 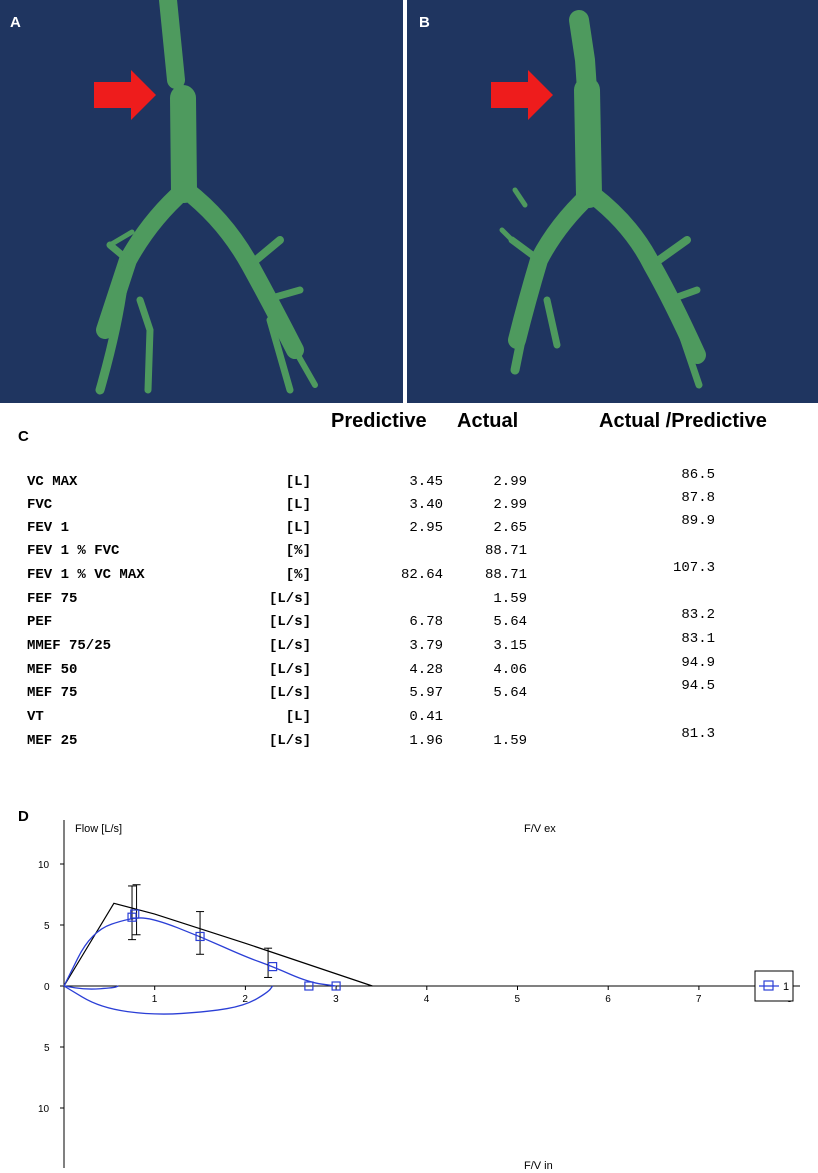 I want to click on param-ratio: 94.9, so click(x=698, y=663).